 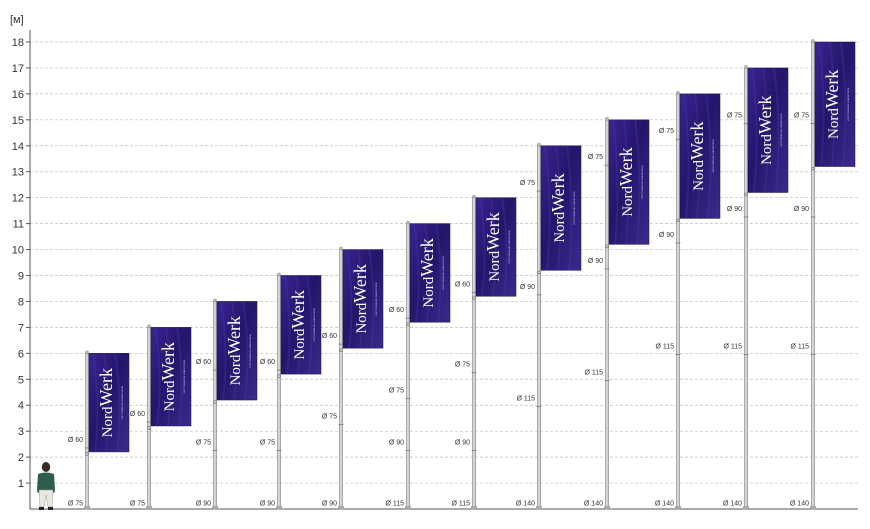 What do you see at coordinates (18, 225) in the screenshot?
I see `y-tick-label: 11` at bounding box center [18, 225].